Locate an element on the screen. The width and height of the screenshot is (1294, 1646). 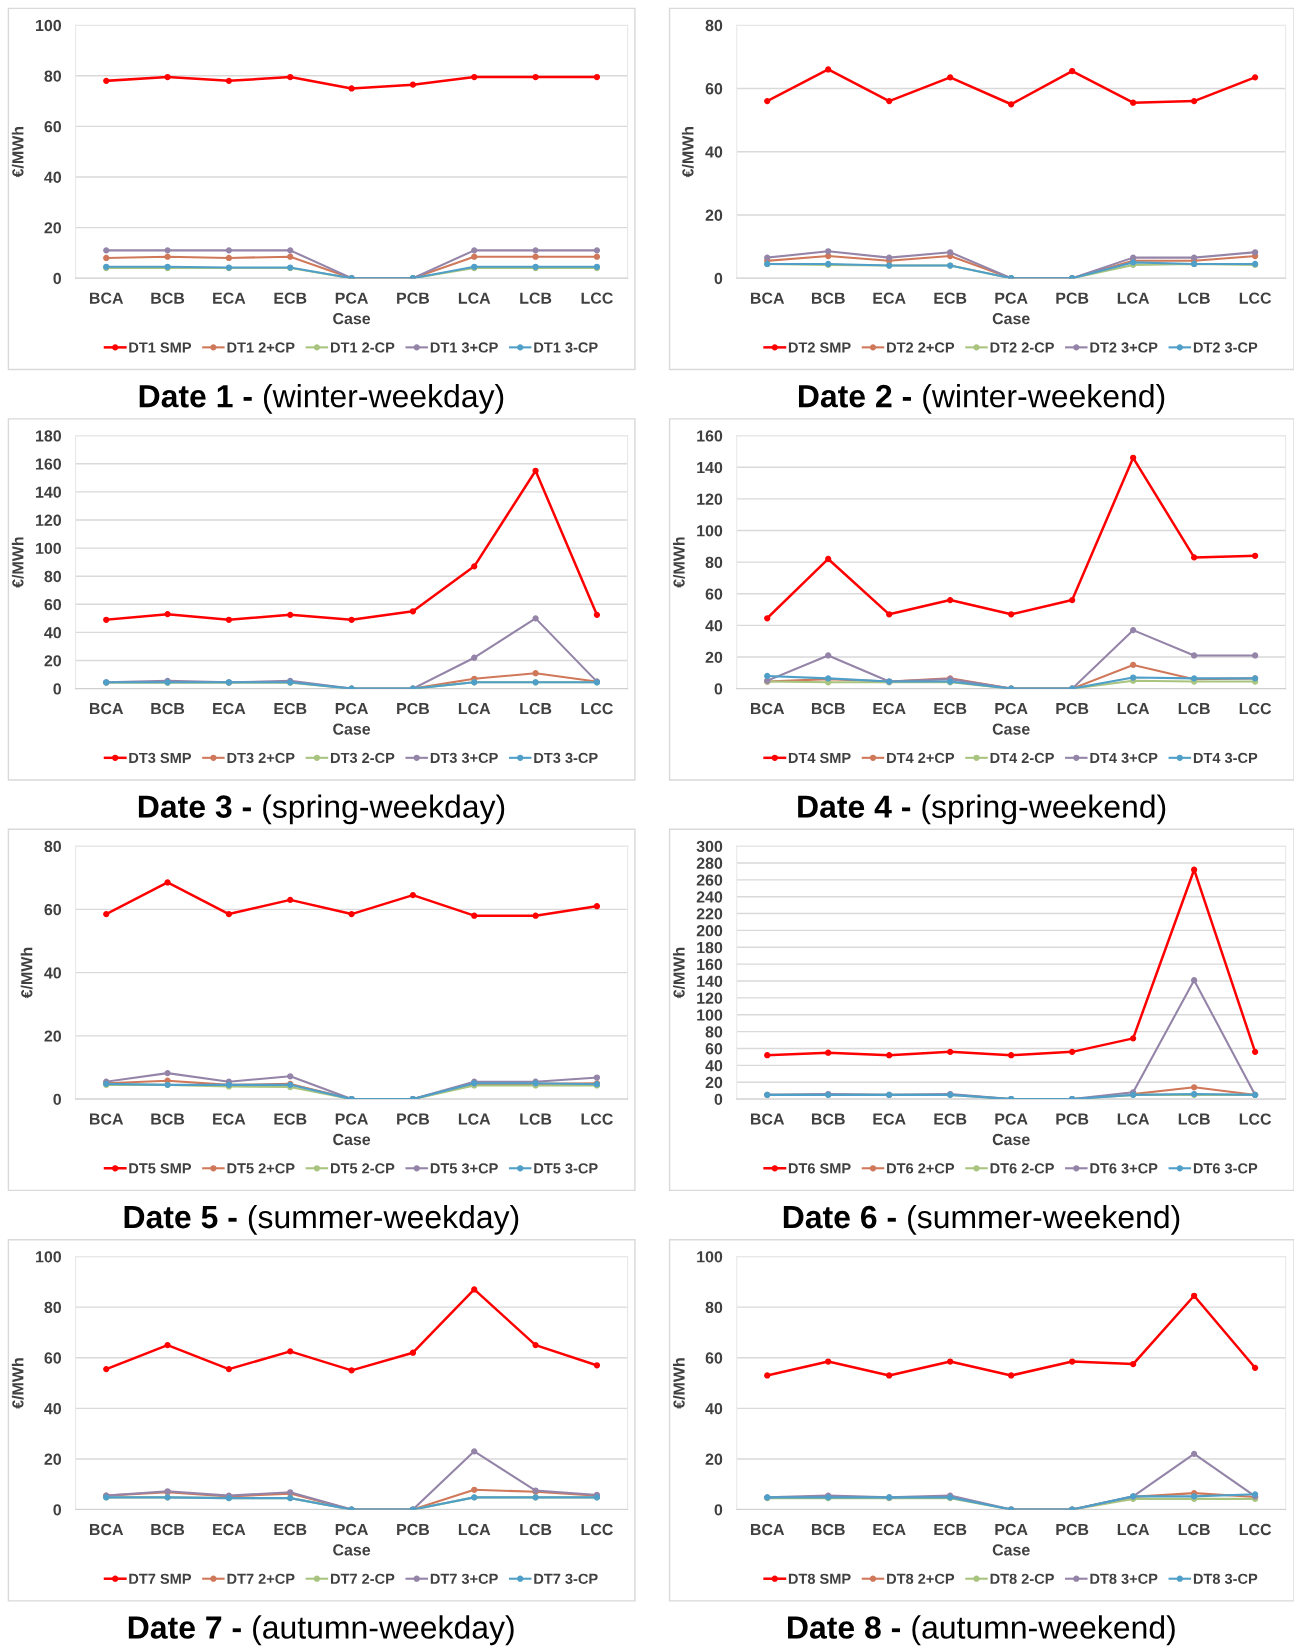
legend-label: DT6 SMP is located at coordinates (819, 1168).